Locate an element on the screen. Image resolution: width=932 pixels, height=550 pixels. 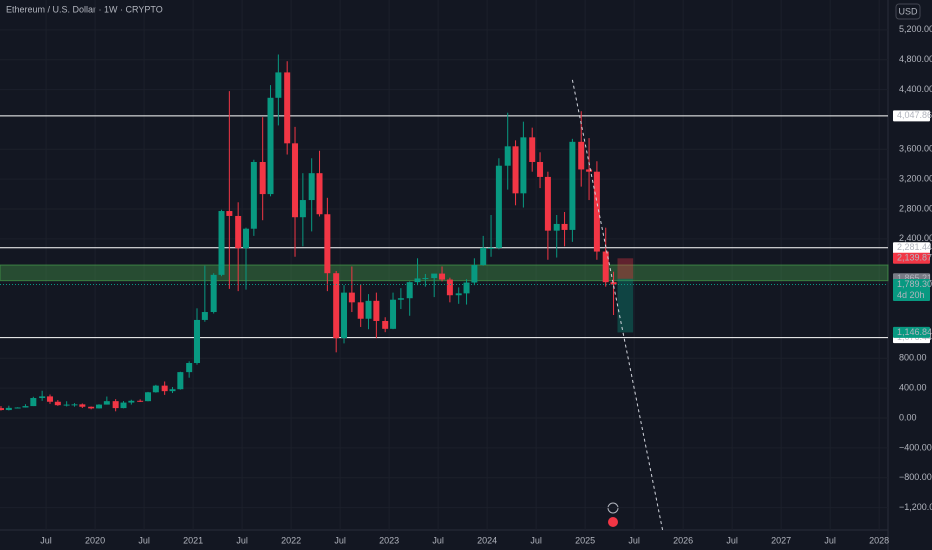
y-tick-label: 4,400.00 is located at coordinates (915, 89).